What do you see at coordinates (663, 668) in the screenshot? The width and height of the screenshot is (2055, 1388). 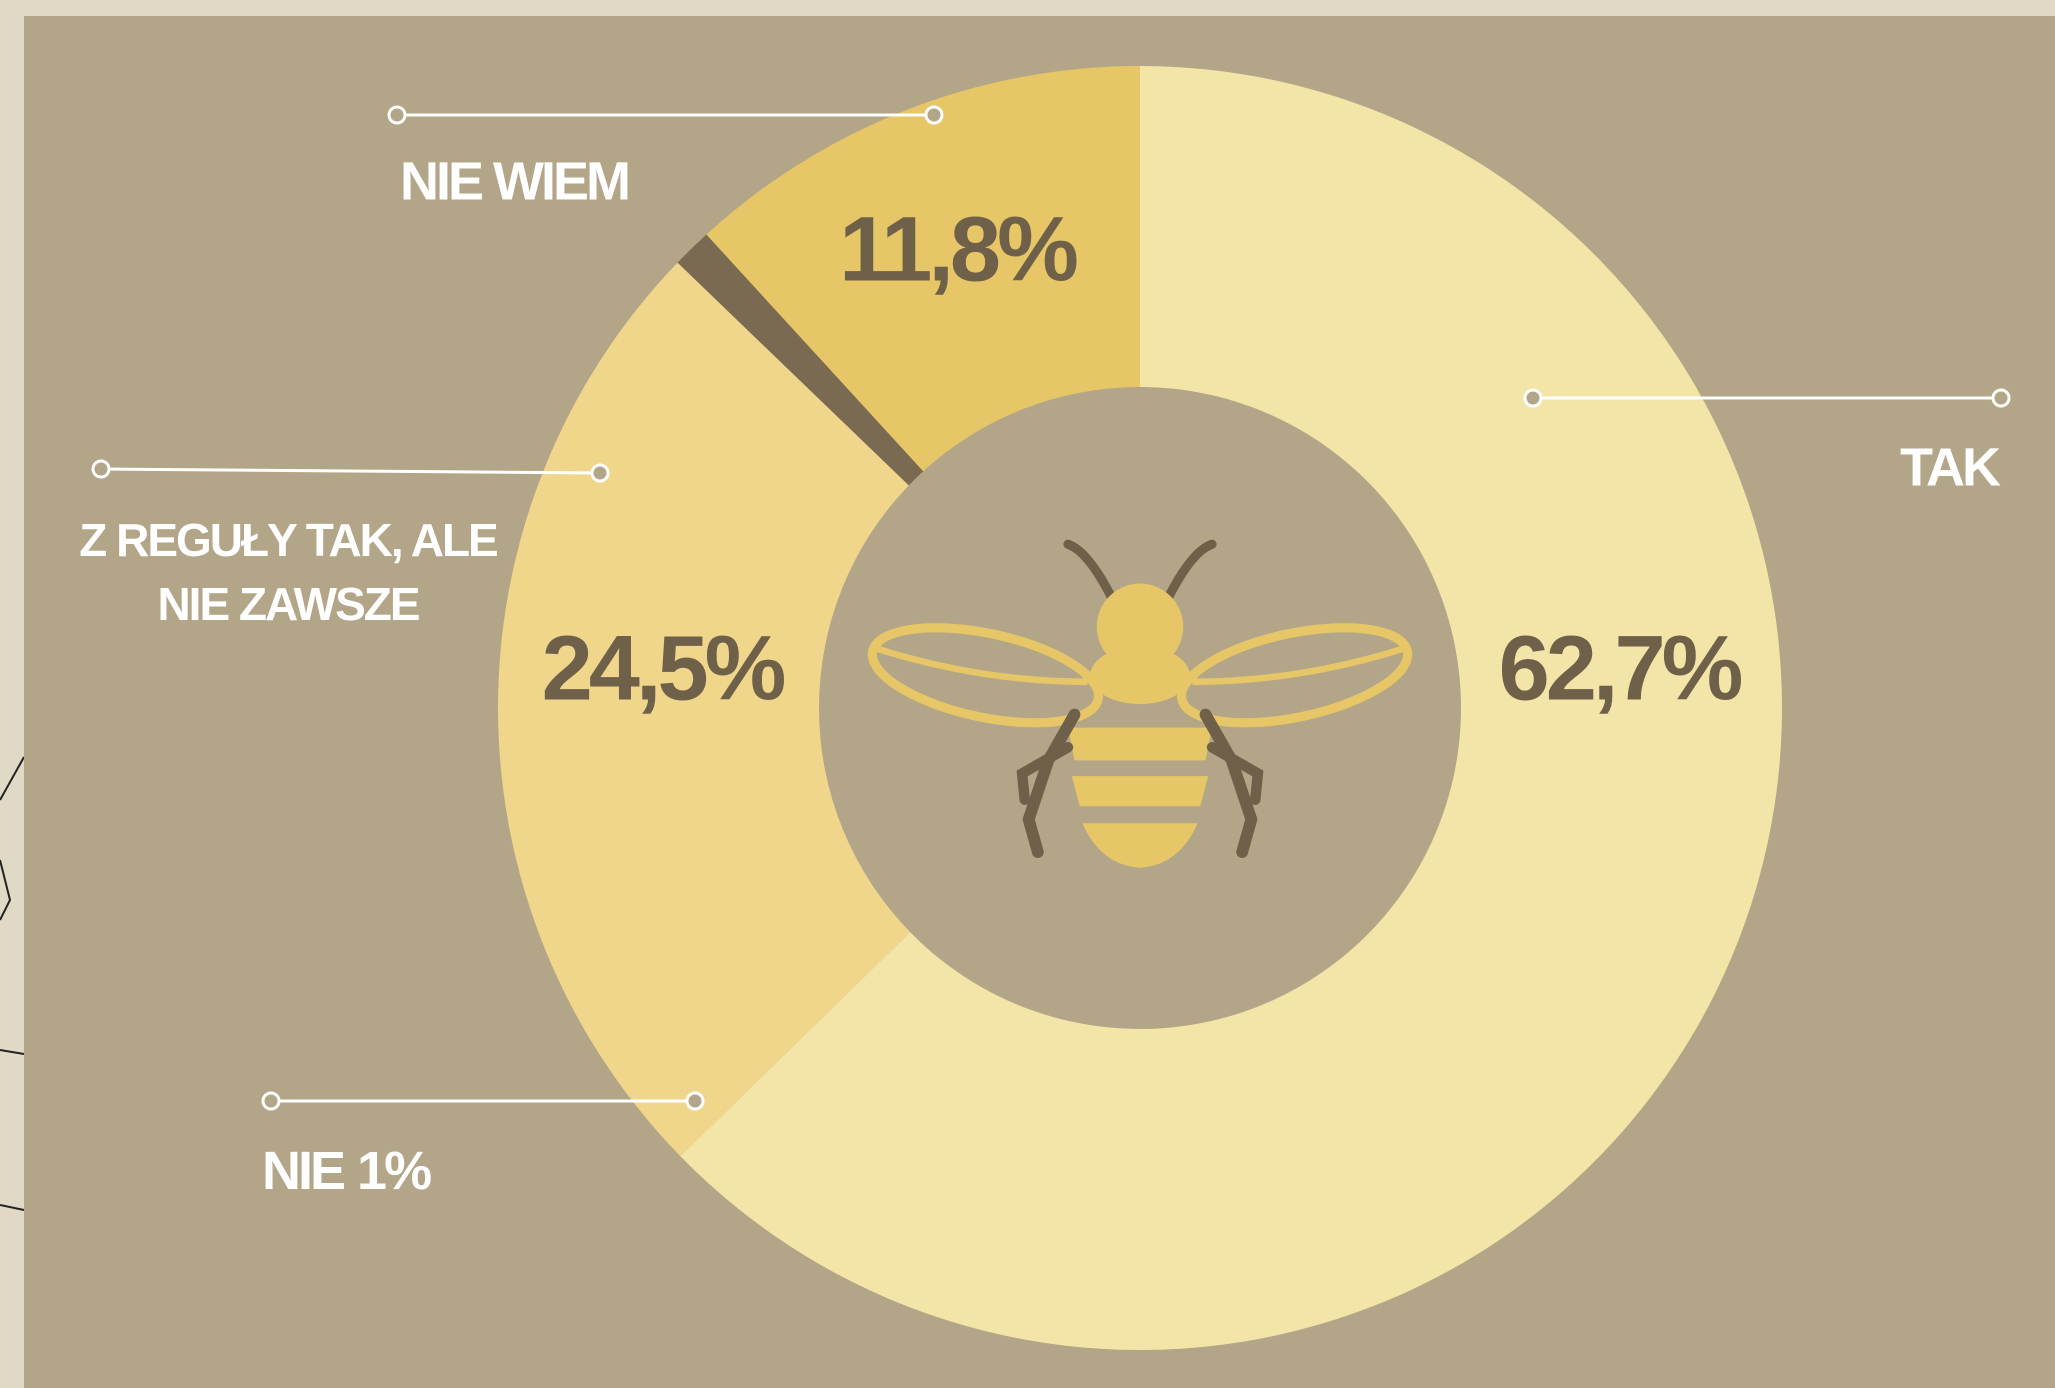 I see `value-label: 24,5%` at bounding box center [663, 668].